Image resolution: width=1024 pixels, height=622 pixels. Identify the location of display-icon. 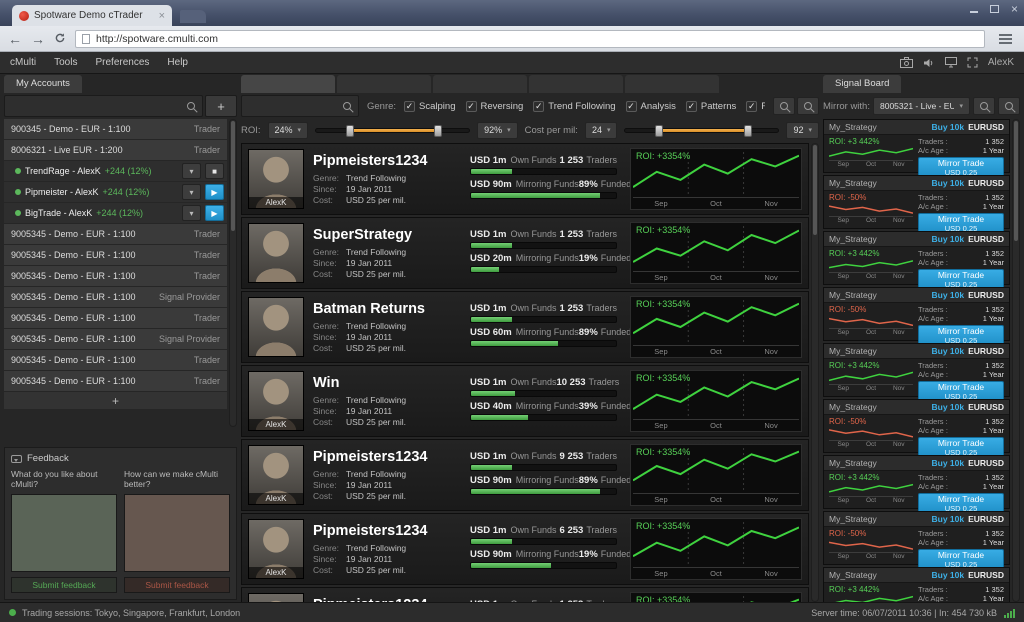
(950, 62).